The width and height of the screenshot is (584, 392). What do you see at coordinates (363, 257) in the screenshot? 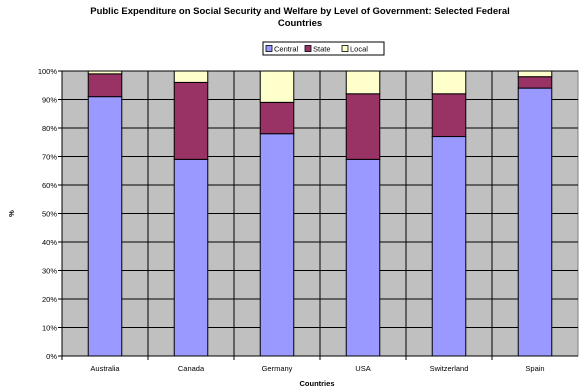
I see `bar-central-usa` at bounding box center [363, 257].